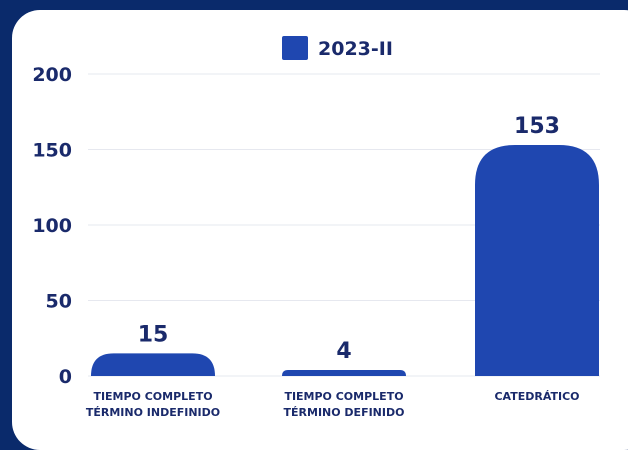 The image size is (628, 450). Describe the element at coordinates (355, 49) in the screenshot. I see `legend-label: 2023-II` at that location.